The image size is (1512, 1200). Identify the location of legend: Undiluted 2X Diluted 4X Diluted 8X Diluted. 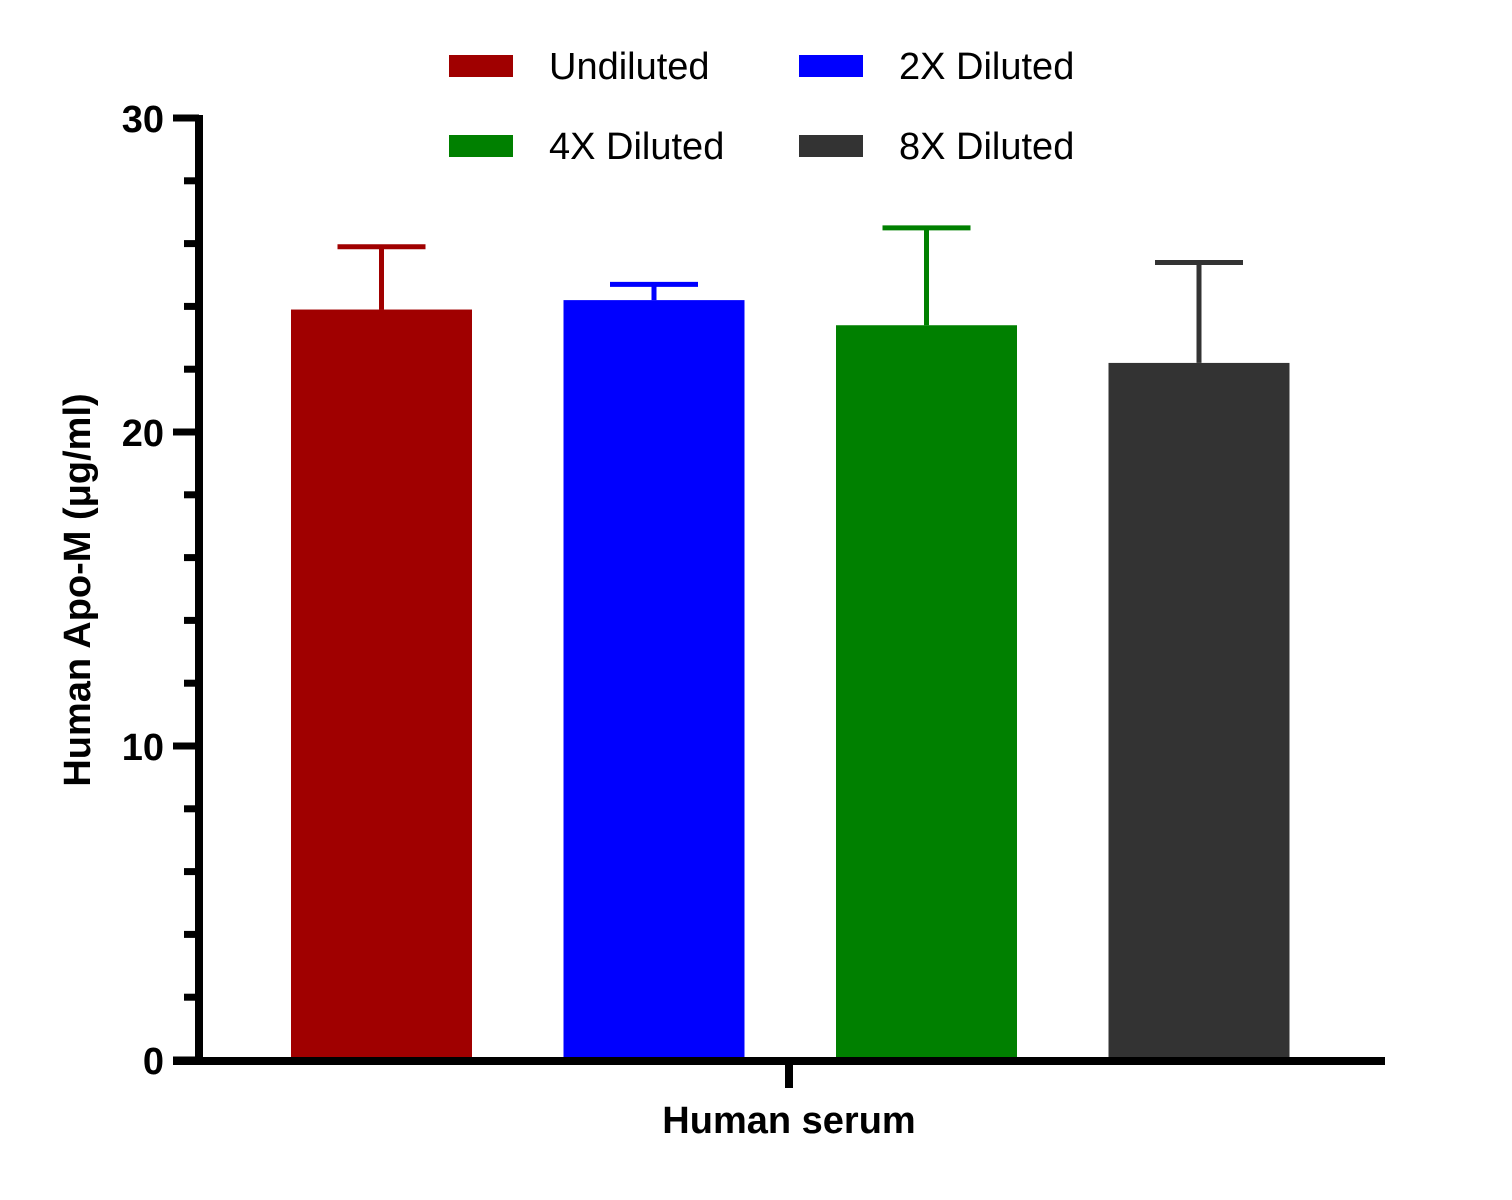
(761, 107).